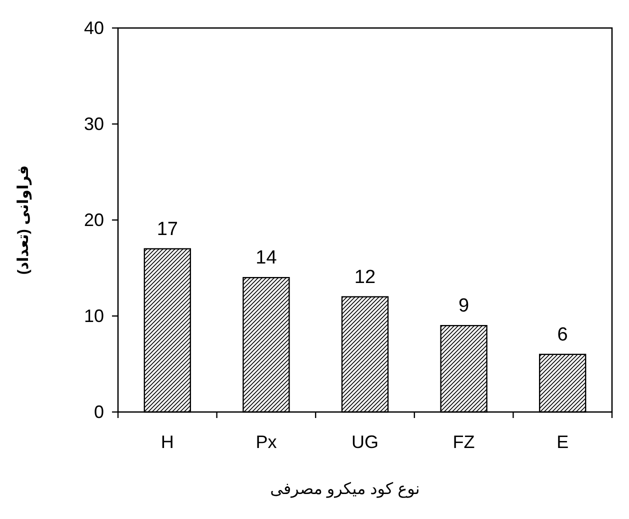 The image size is (629, 519). What do you see at coordinates (94, 316) in the screenshot?
I see `y-tick-label: 10` at bounding box center [94, 316].